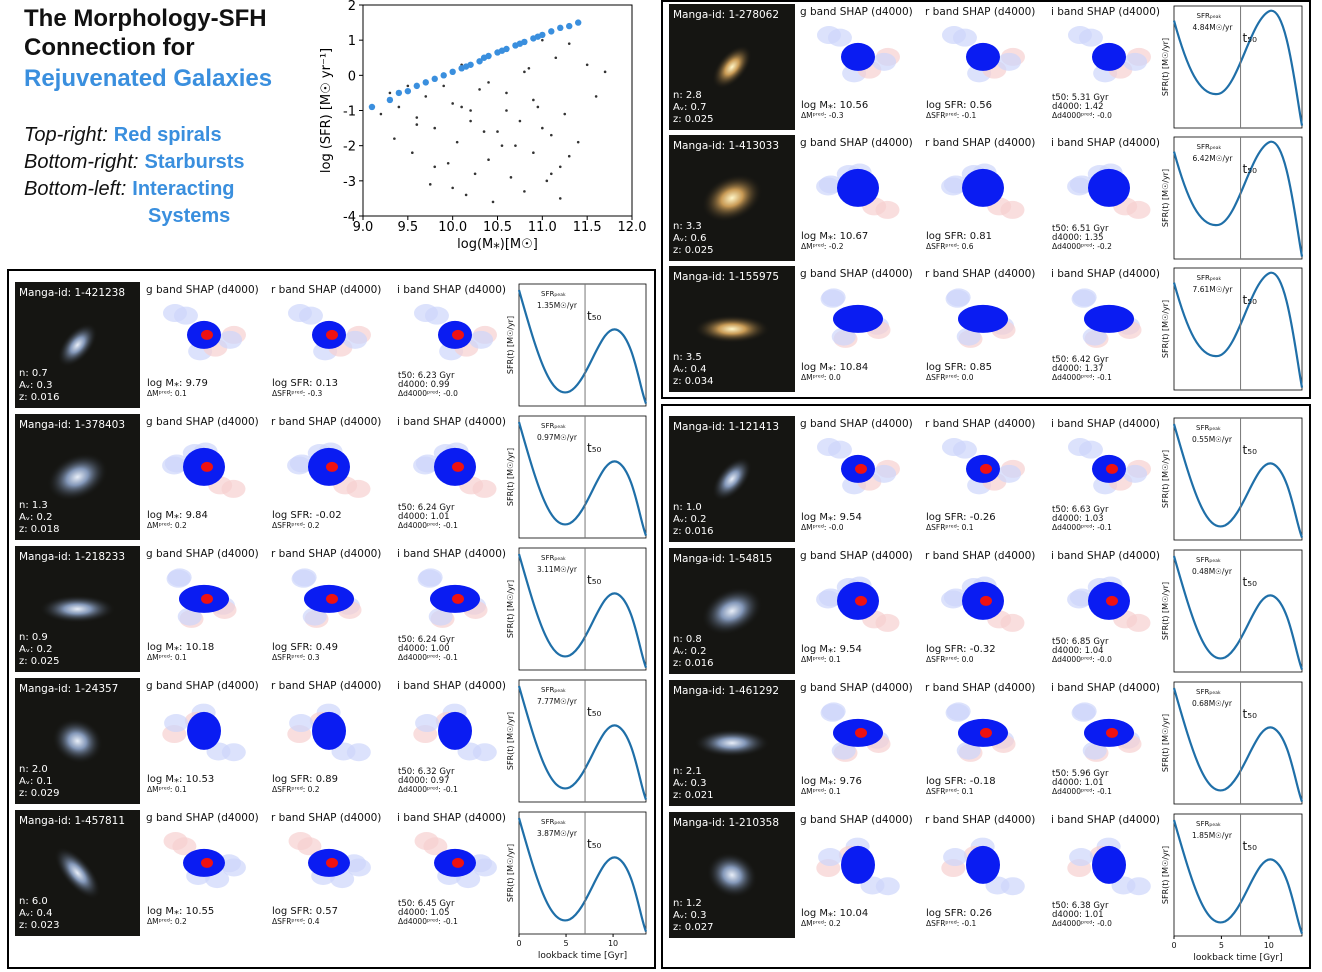 The height and width of the screenshot is (972, 1322). I want to click on y-tick-label: 1, so click(352, 41).